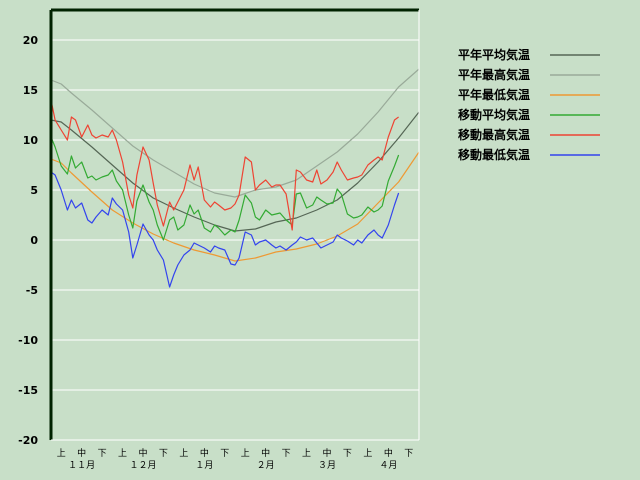  Describe the element at coordinates (142, 465) in the screenshot. I see `month-label: １２月` at that location.